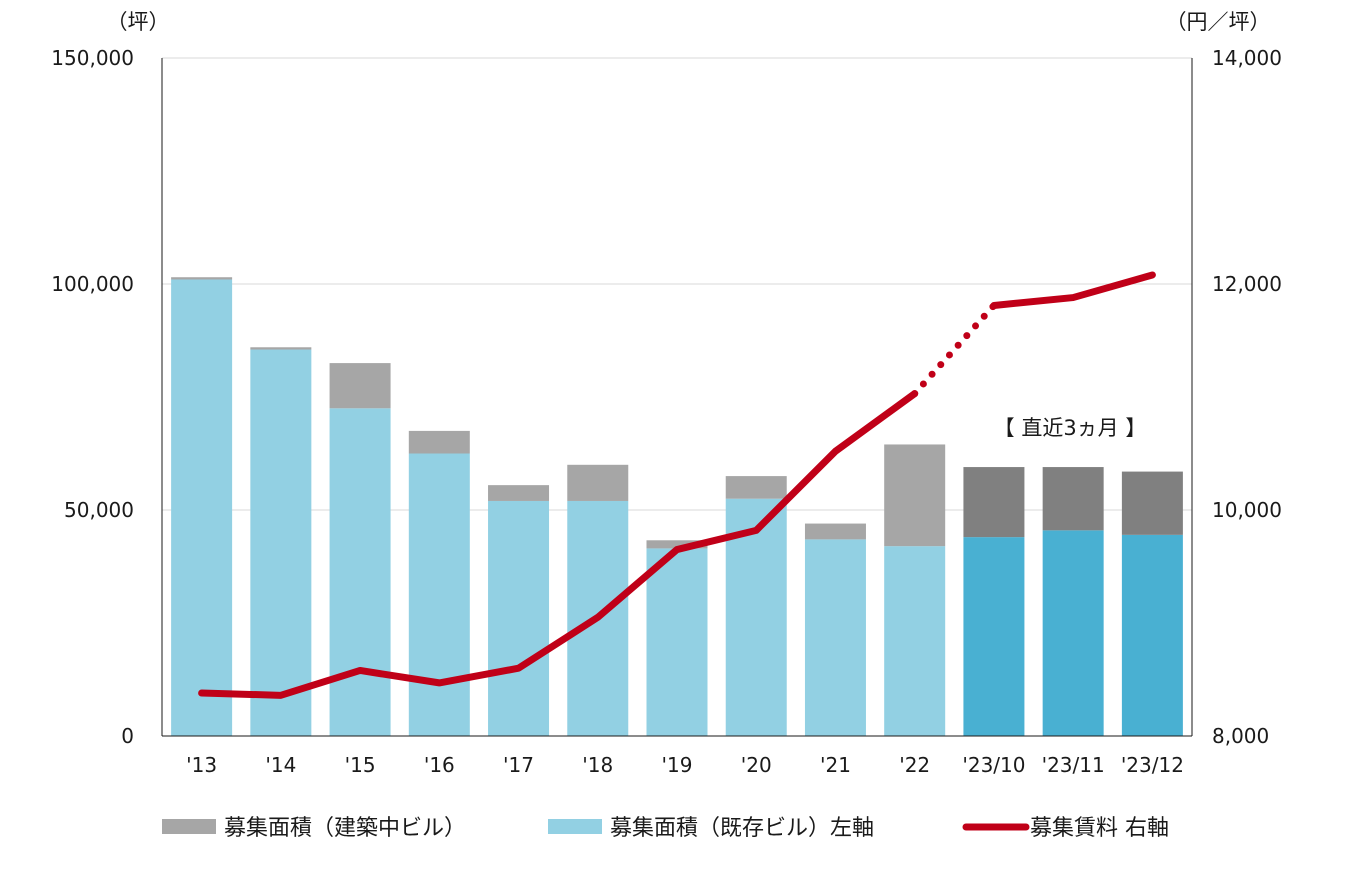 The height and width of the screenshot is (877, 1370). I want to click on rent-line-dotted, so click(954, 349).